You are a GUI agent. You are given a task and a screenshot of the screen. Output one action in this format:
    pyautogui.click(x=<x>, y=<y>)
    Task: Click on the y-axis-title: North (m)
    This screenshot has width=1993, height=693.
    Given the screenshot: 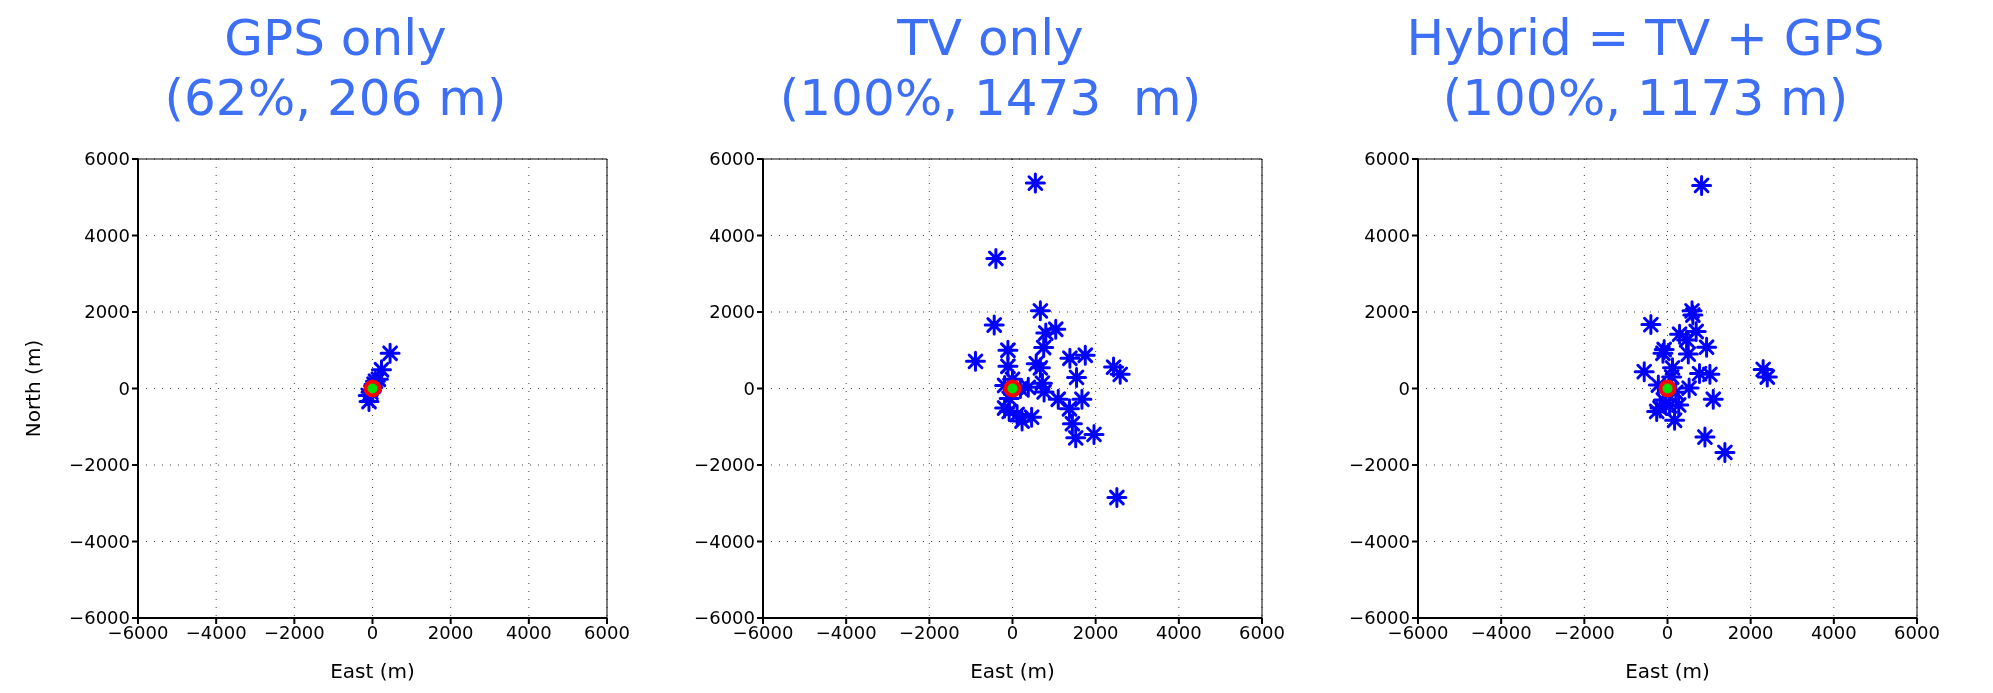 What is the action you would take?
    pyautogui.click(x=33, y=388)
    